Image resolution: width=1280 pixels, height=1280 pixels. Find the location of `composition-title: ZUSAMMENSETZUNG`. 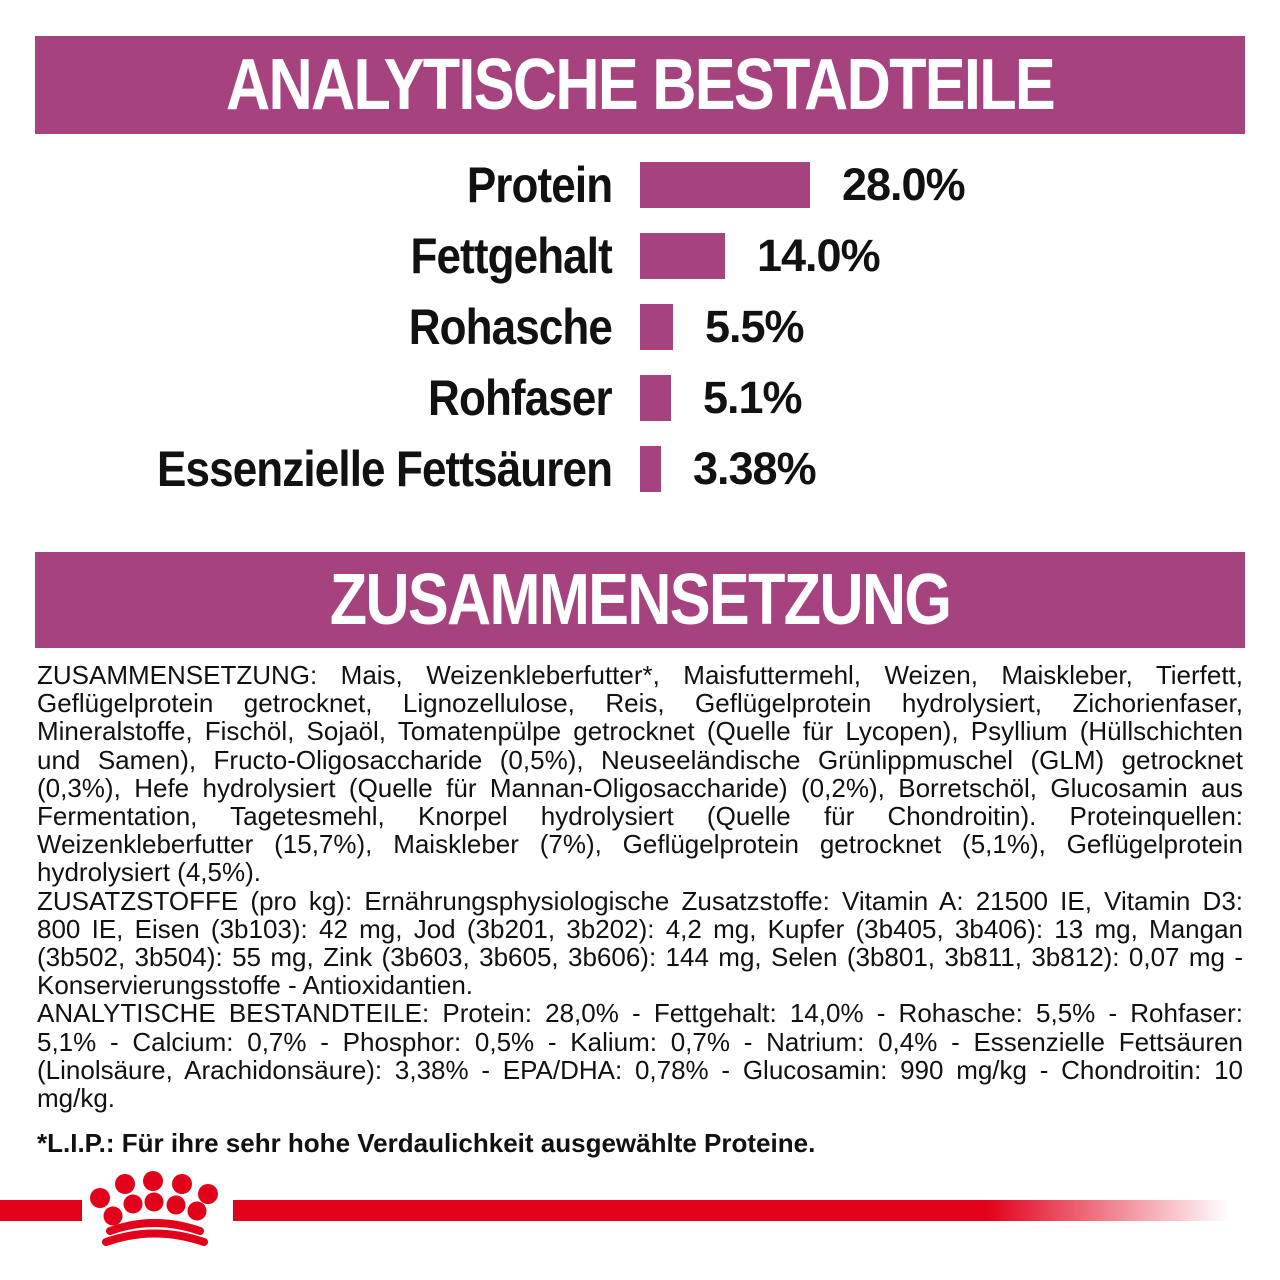

composition-title: ZUSAMMENSETZUNG is located at coordinates (640, 600).